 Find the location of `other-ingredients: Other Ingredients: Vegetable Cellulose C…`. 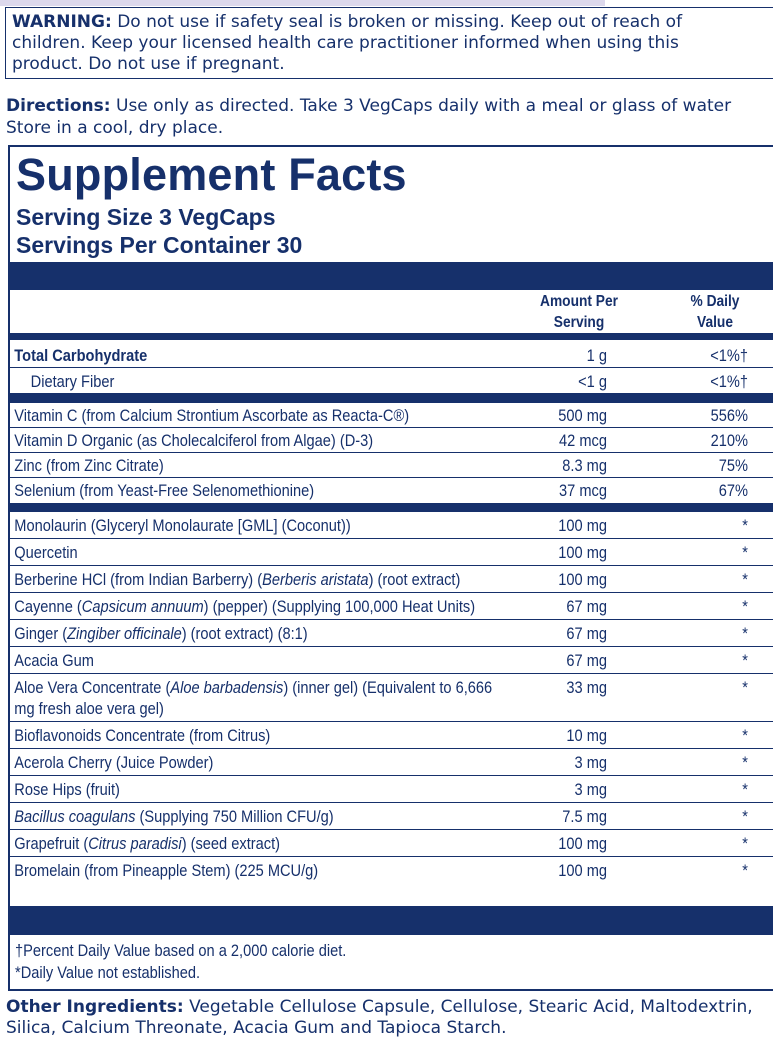

other-ingredients: Other Ingredients: Vegetable Cellulose C… is located at coordinates (389, 1018).